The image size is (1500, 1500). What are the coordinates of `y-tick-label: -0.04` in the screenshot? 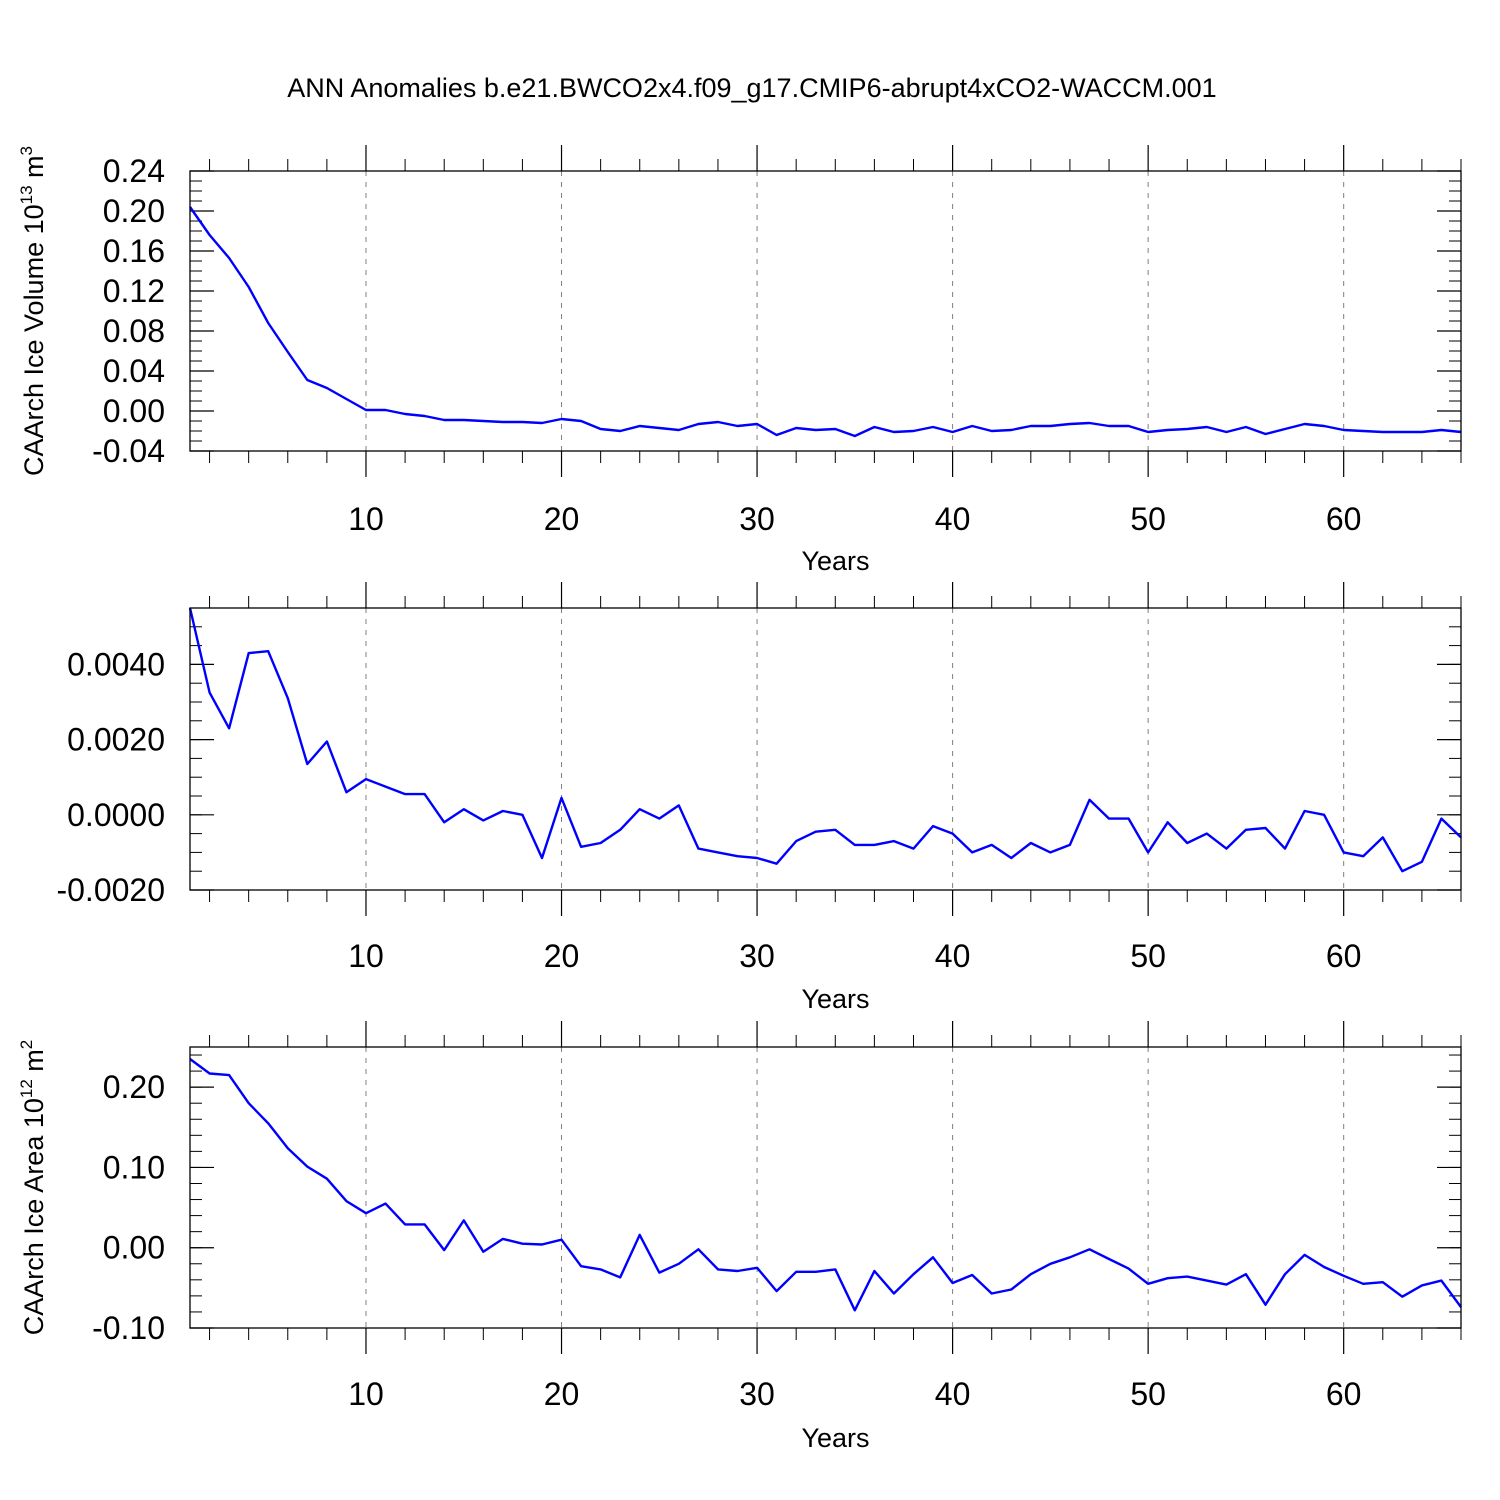 It's located at (128, 451).